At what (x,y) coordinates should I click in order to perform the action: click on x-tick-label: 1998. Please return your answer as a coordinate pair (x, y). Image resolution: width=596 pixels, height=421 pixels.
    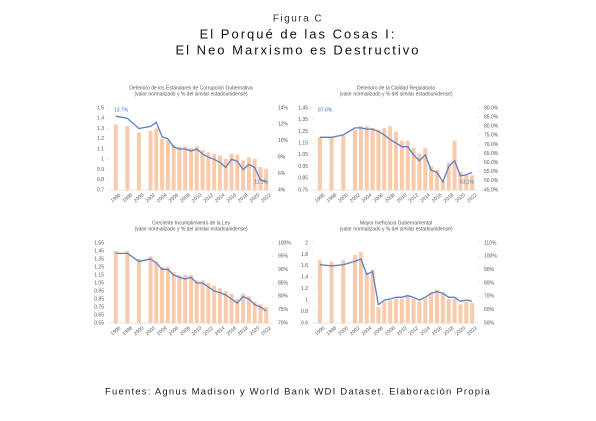
    Looking at the image, I should click on (127, 198).